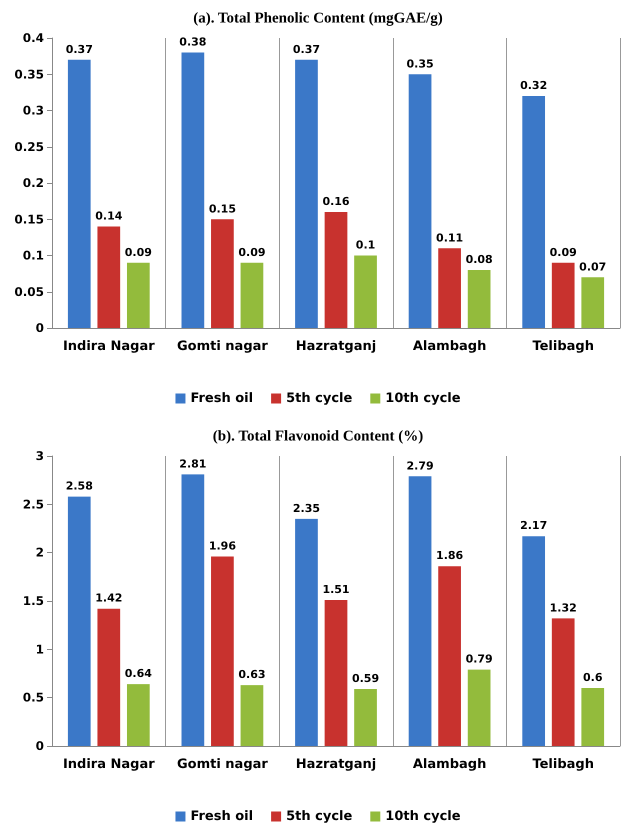  I want to click on data-label: 1.32, so click(563, 607).